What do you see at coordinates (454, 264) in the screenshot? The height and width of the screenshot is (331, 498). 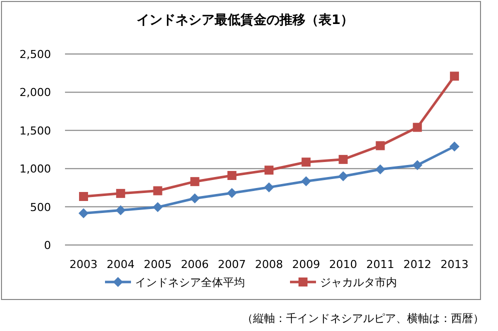 I see `x-tick-label: 2013` at bounding box center [454, 264].